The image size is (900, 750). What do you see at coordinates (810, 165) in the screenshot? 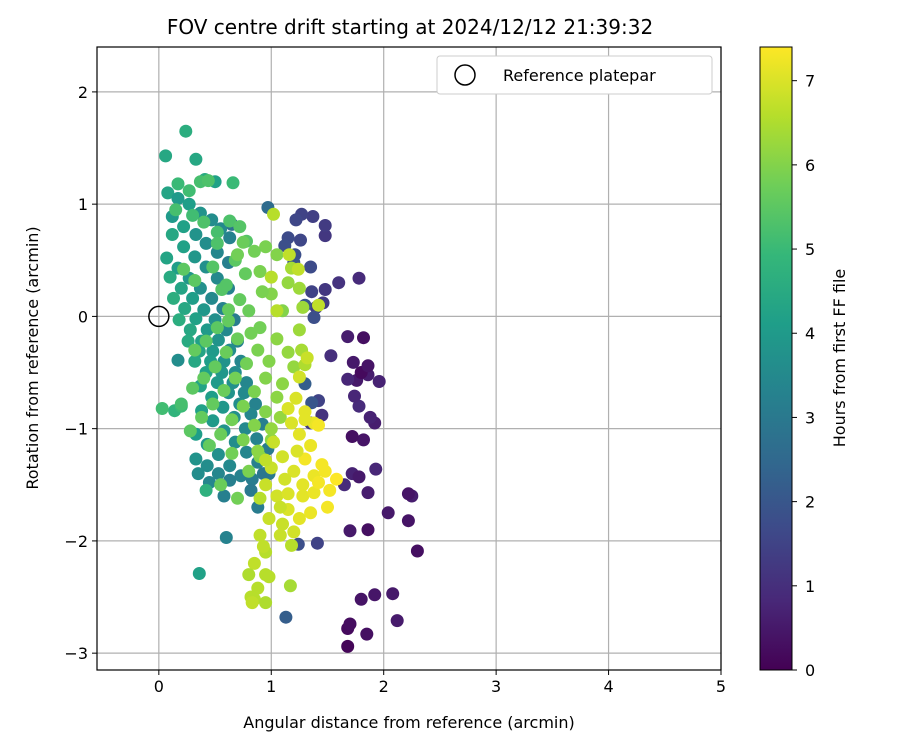
I see `colorbar-tick-label: 6` at bounding box center [810, 165].